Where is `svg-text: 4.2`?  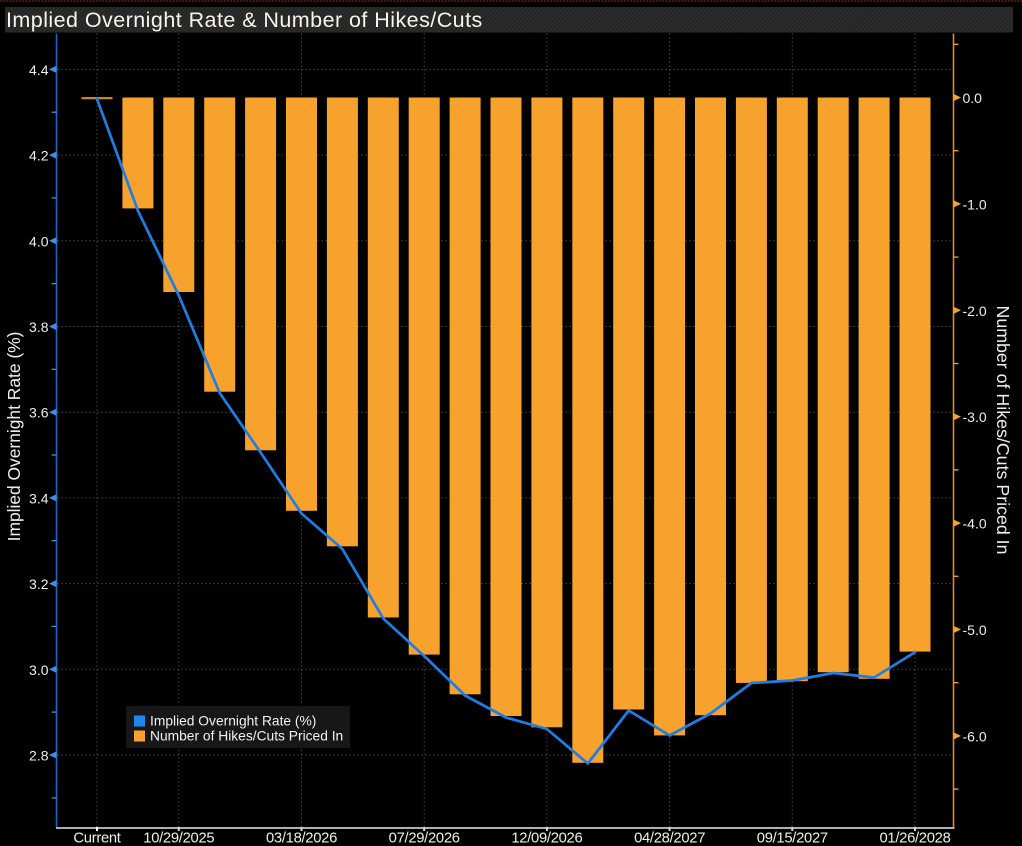
svg-text: 4.2 is located at coordinates (39, 156).